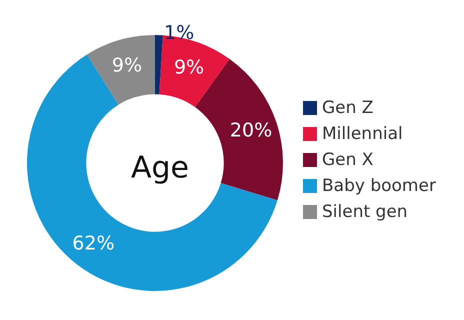 The height and width of the screenshot is (320, 464). What do you see at coordinates (160, 168) in the screenshot?
I see `text: Age` at bounding box center [160, 168].